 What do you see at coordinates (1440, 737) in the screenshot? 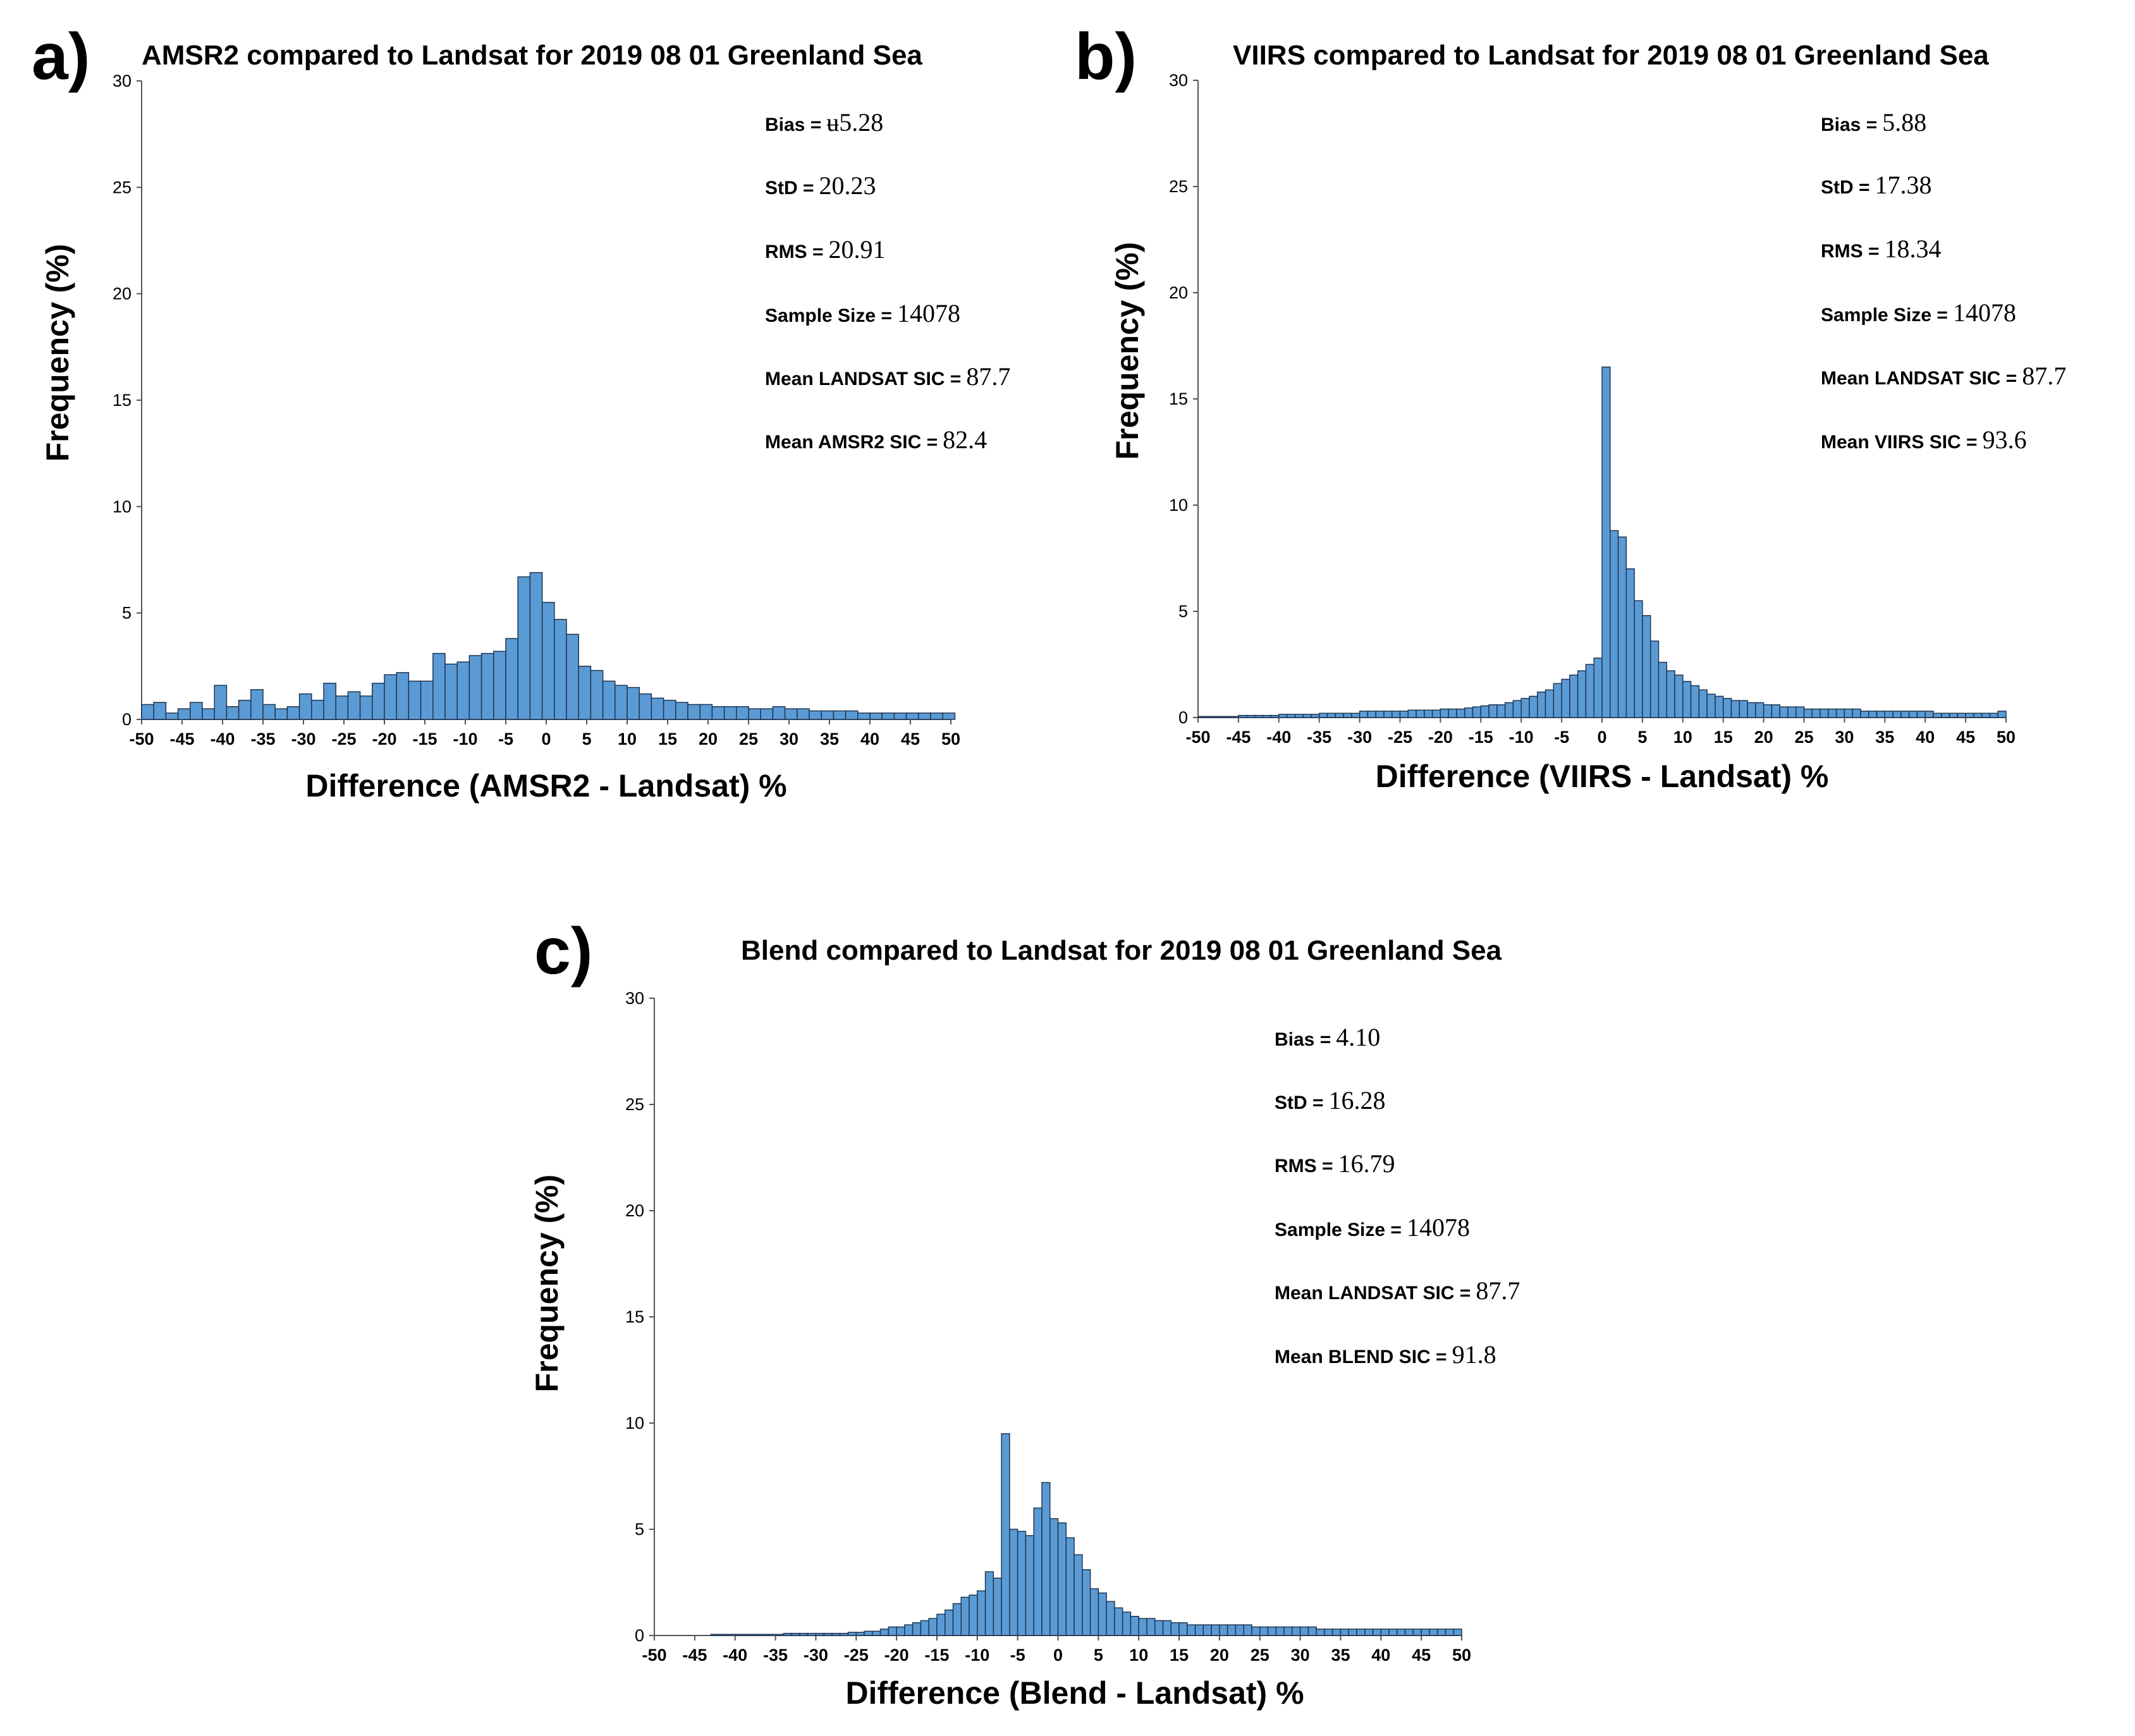
I see `x-tick-label: -20` at bounding box center [1440, 737].